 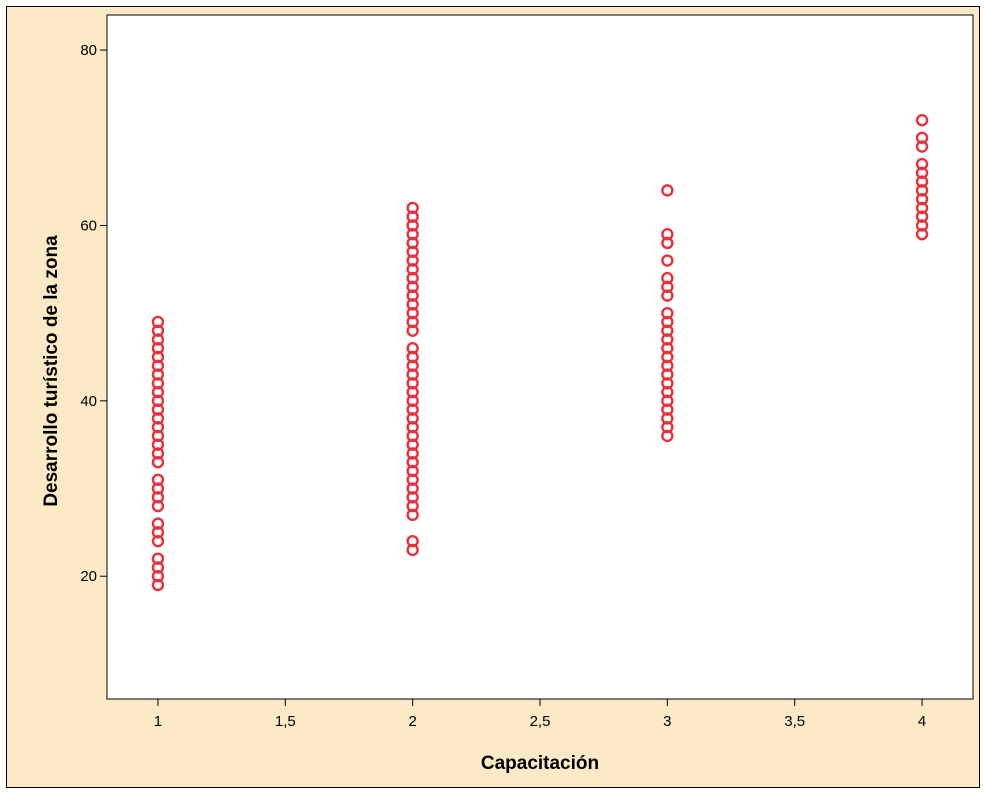 I want to click on x-tick-label: 1,5, so click(x=285, y=721).